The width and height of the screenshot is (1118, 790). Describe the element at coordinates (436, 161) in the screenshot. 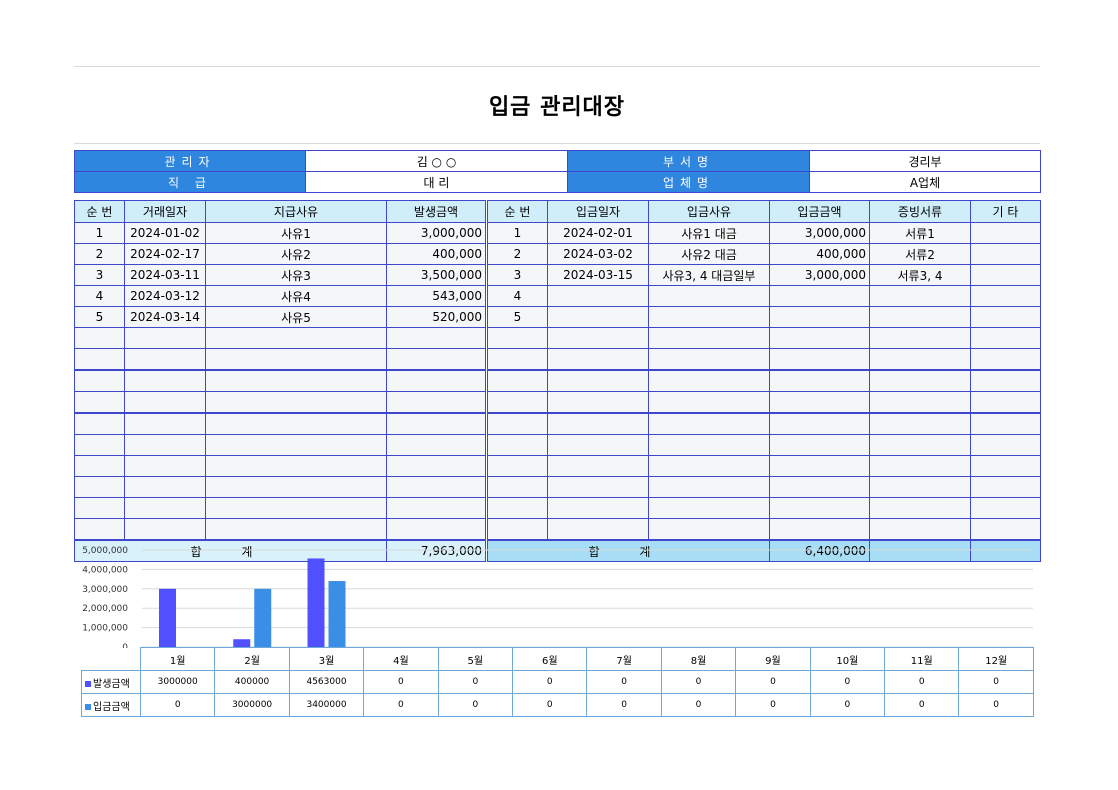

I see `manager-value: 김 ○ ○` at that location.